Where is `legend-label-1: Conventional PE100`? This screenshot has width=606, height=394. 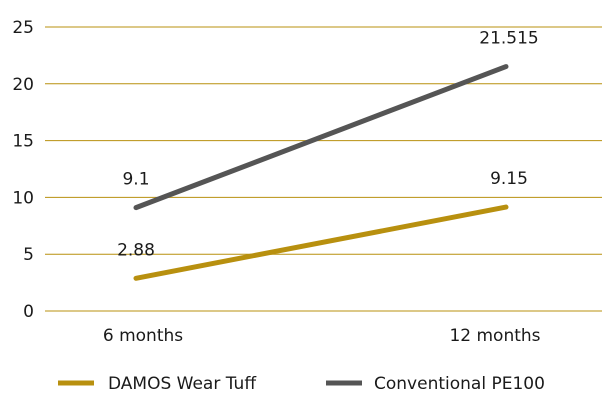
legend-label-1: Conventional PE100 is located at coordinates (459, 384).